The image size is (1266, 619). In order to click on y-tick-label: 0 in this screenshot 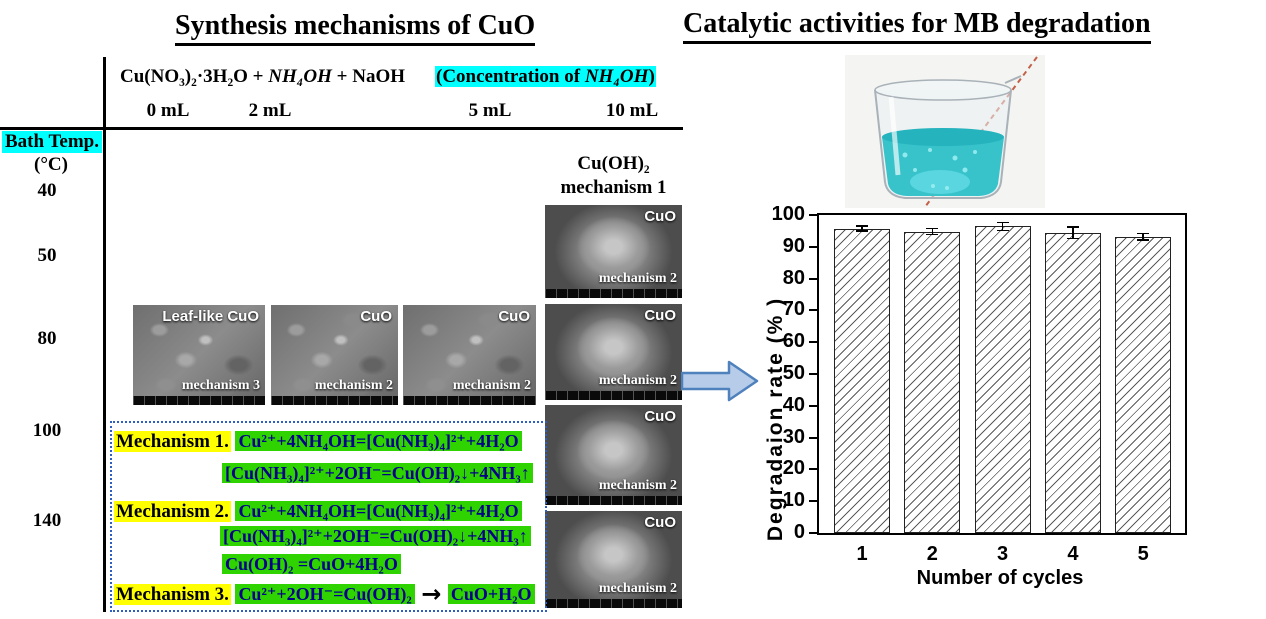, I will do `click(799, 532)`.